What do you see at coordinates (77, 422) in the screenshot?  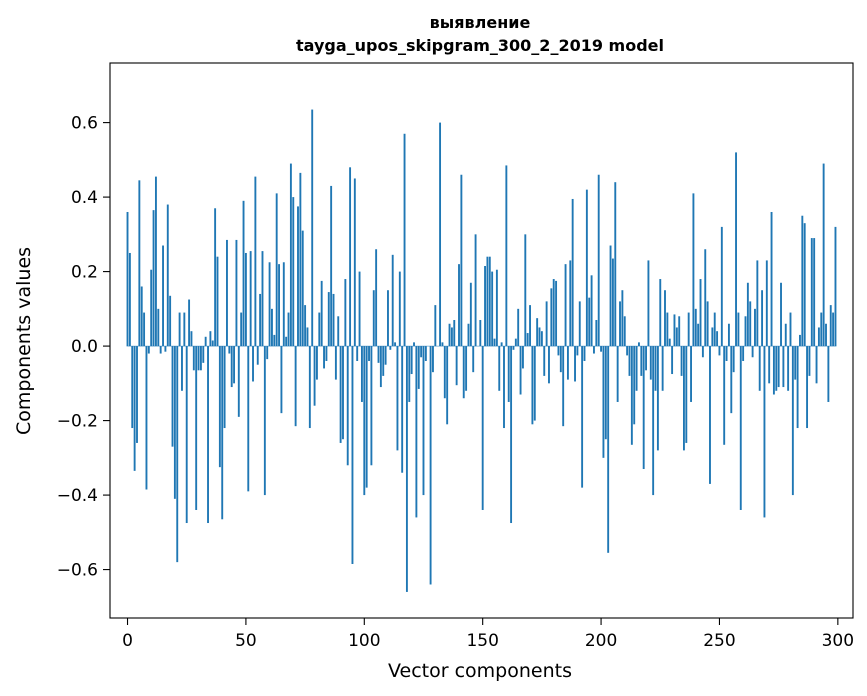 I see `y-tick-label: −0.2` at bounding box center [77, 422].